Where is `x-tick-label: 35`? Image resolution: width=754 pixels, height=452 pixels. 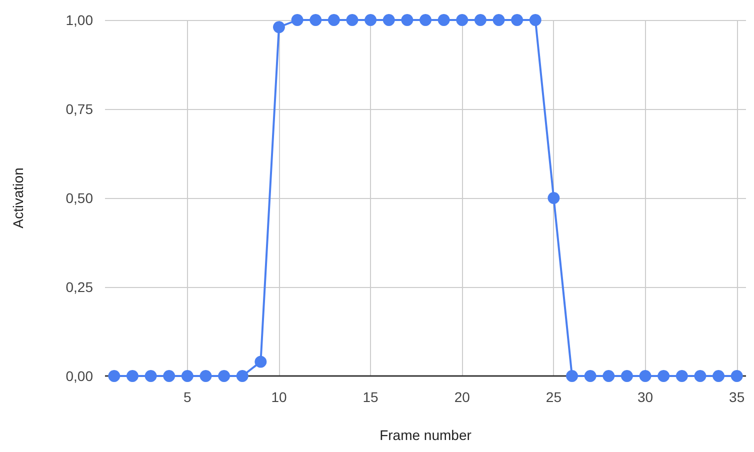
x-tick-label: 35 is located at coordinates (737, 397).